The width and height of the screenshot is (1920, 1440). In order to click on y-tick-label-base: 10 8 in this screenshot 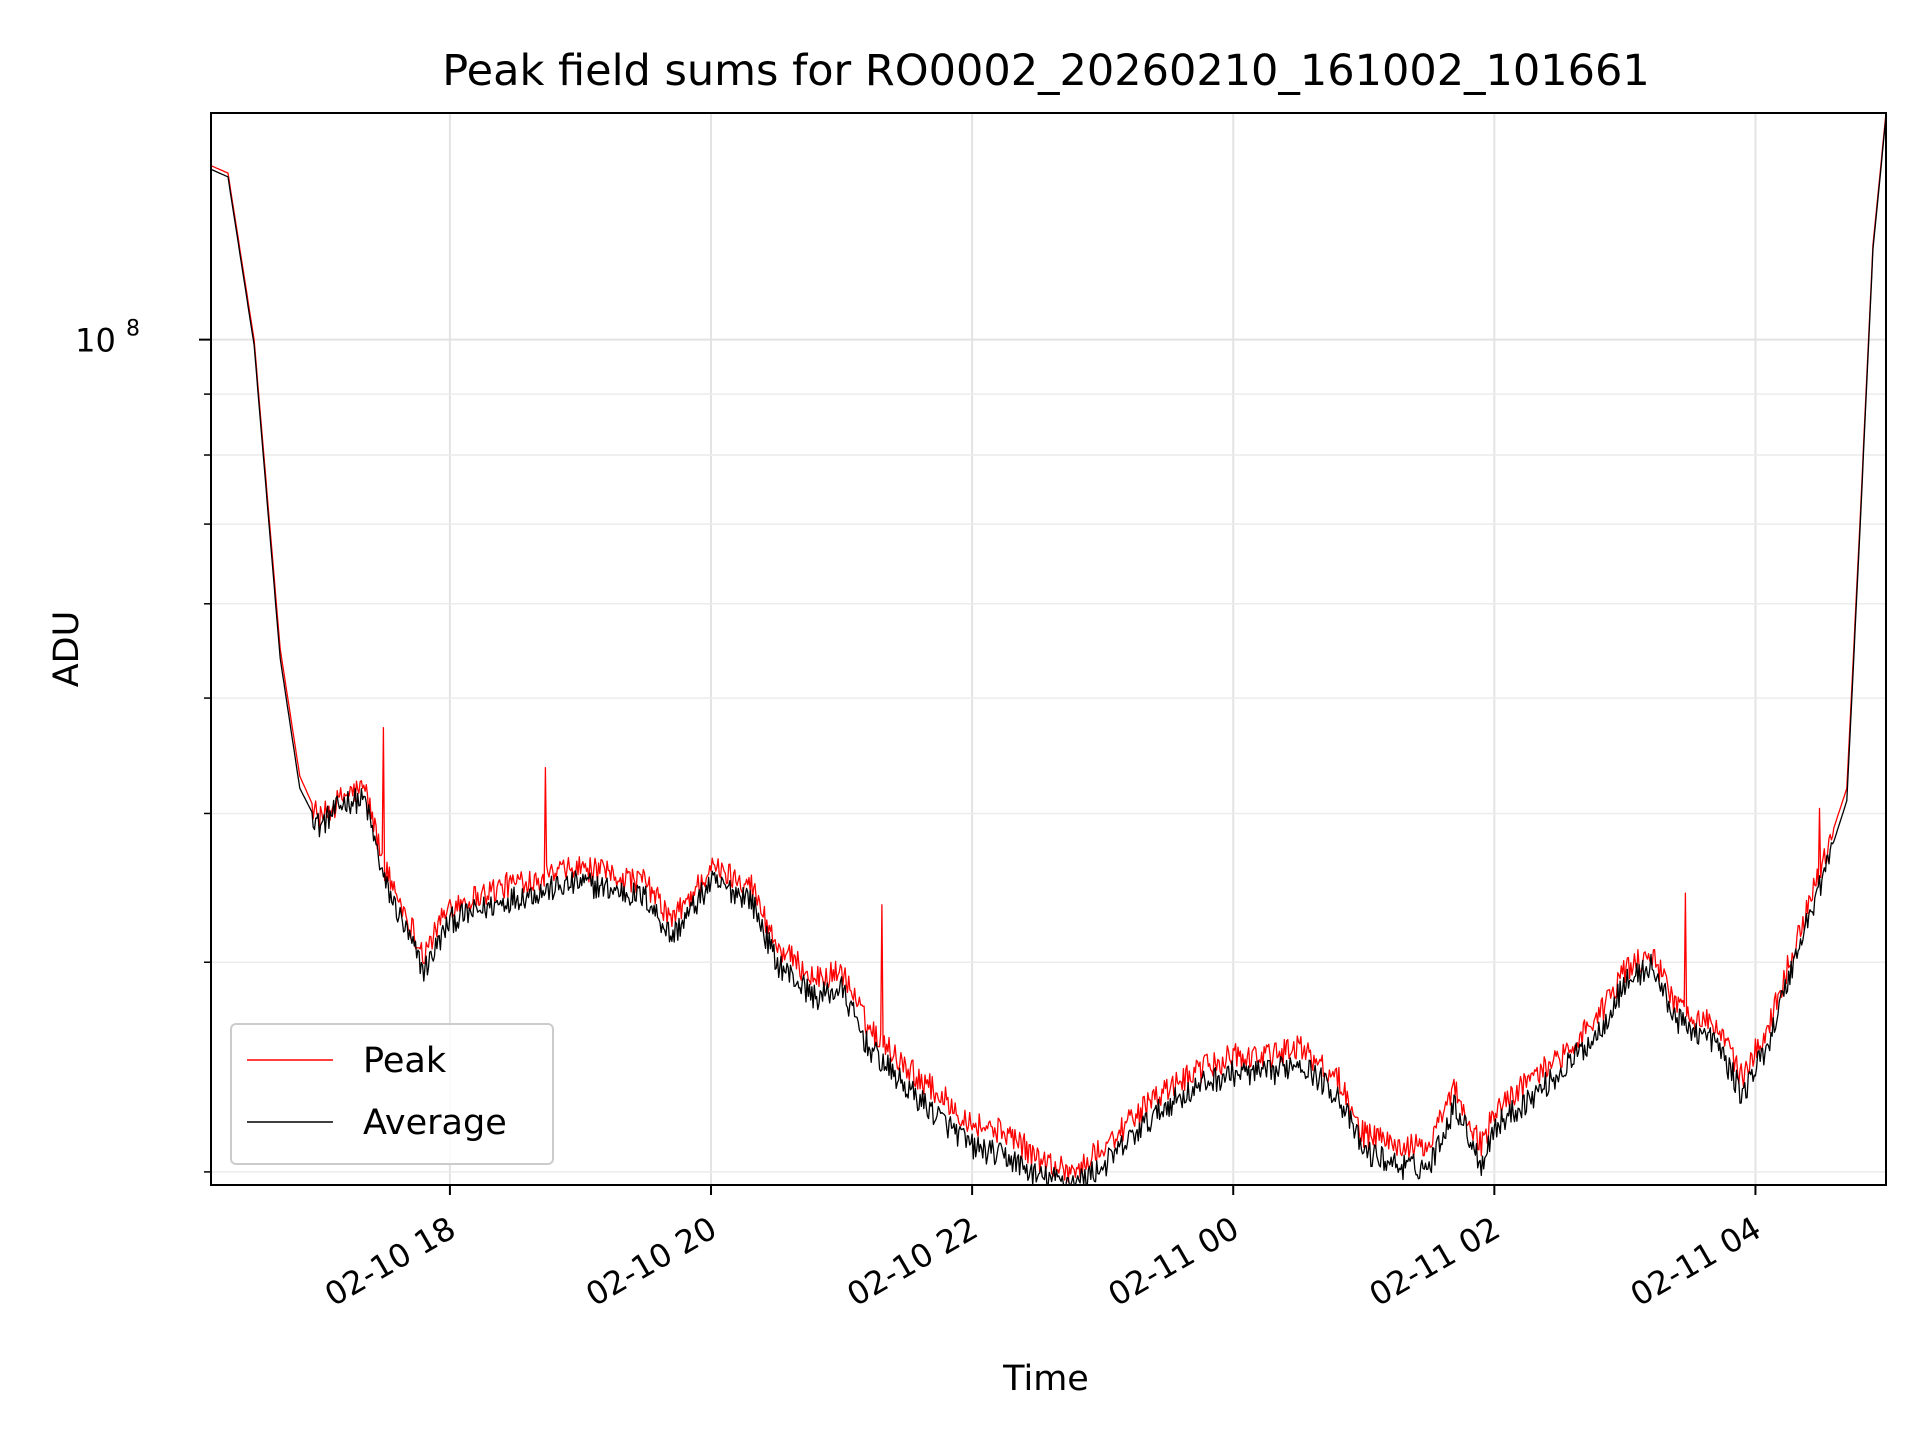, I will do `click(107, 338)`.